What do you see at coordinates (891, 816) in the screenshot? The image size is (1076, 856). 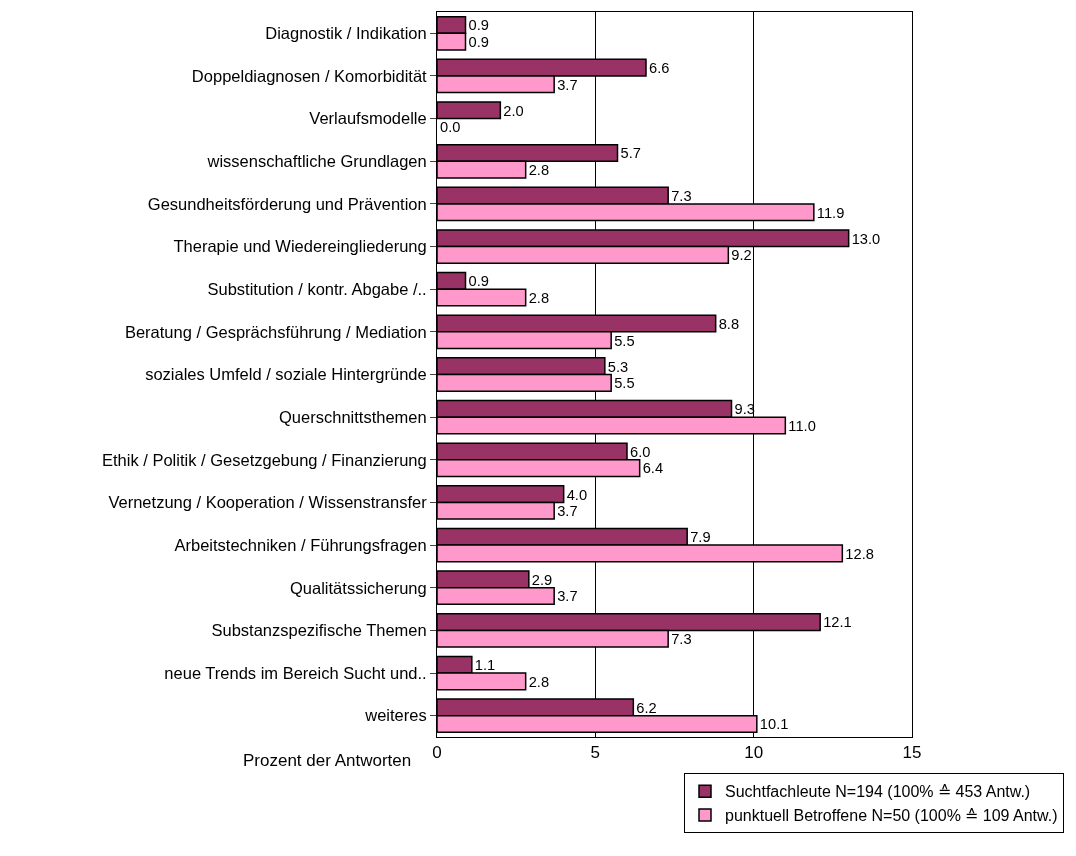 I see `legend-label: punktuell Betroffene N=50 (100% ≙ 109 Antw.)` at bounding box center [891, 816].